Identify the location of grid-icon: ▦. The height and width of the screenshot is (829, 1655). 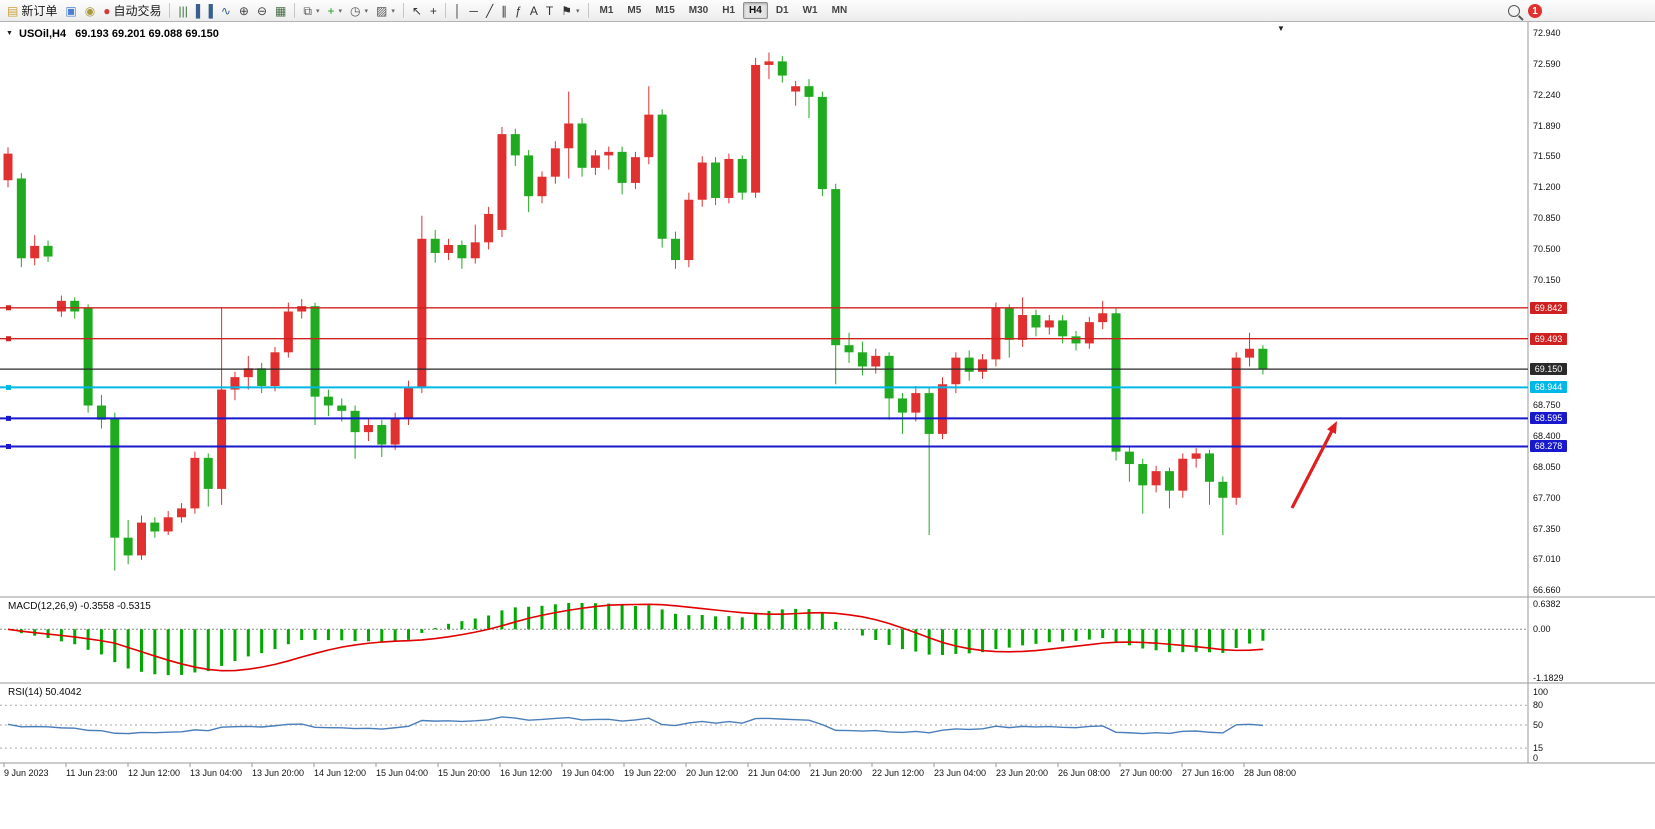
(281, 10).